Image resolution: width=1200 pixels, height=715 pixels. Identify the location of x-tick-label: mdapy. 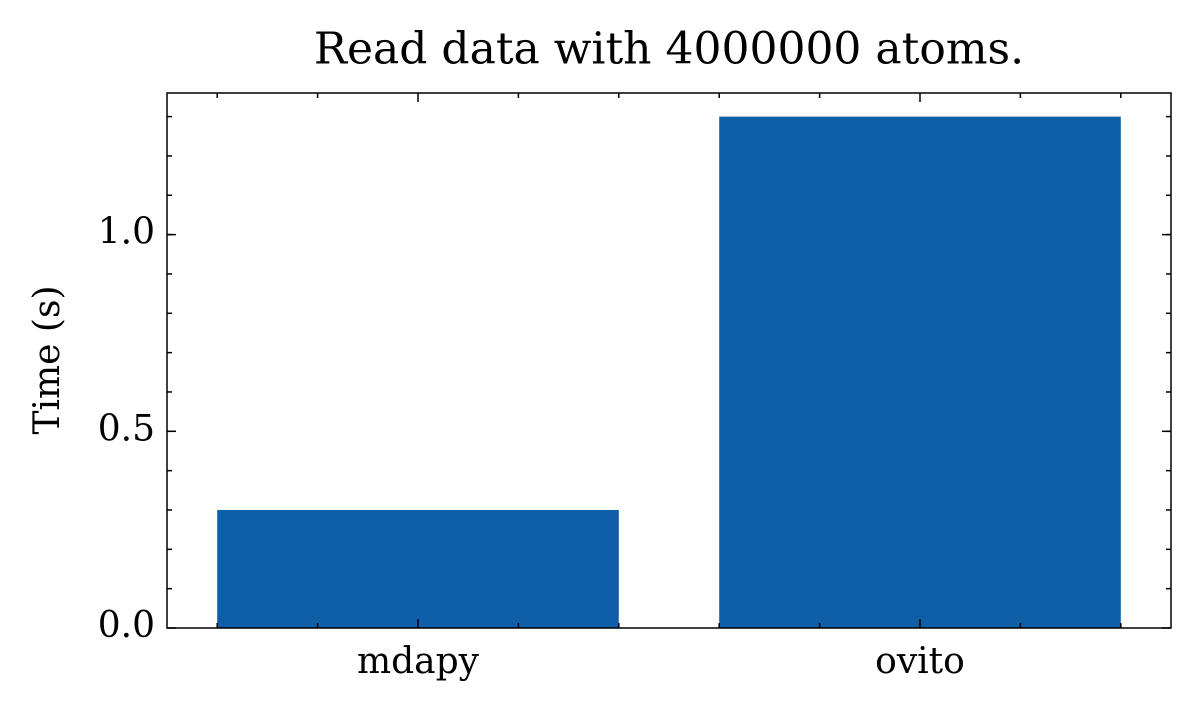
(418, 661).